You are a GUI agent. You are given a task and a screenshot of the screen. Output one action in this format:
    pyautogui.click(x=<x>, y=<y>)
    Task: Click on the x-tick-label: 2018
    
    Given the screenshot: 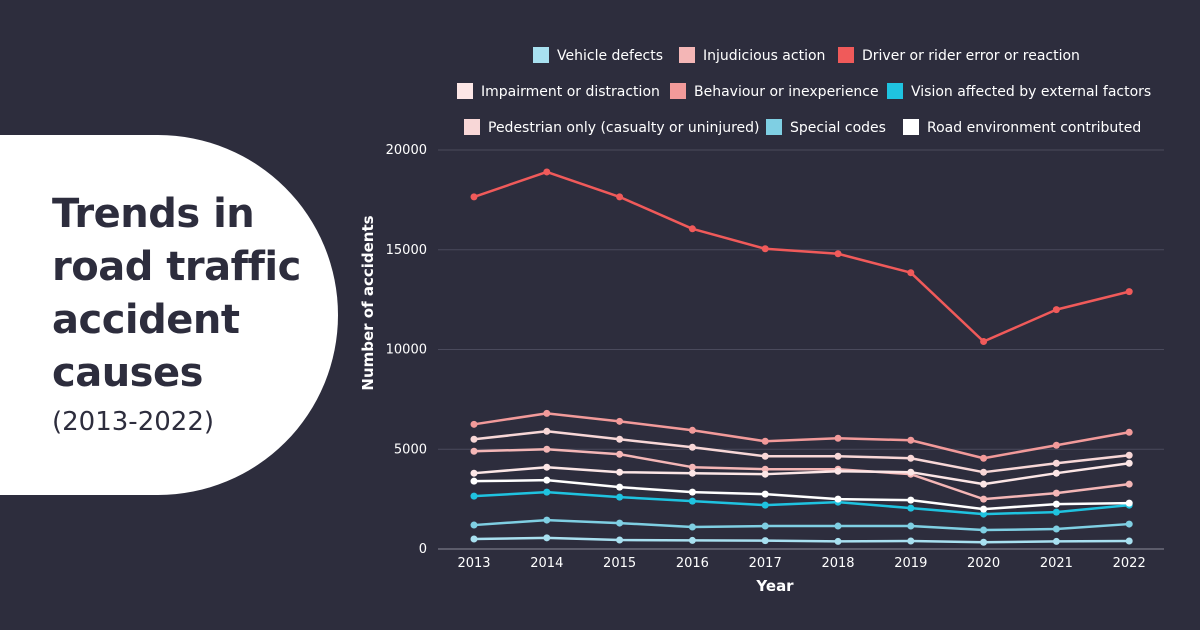 What is the action you would take?
    pyautogui.click(x=837, y=563)
    